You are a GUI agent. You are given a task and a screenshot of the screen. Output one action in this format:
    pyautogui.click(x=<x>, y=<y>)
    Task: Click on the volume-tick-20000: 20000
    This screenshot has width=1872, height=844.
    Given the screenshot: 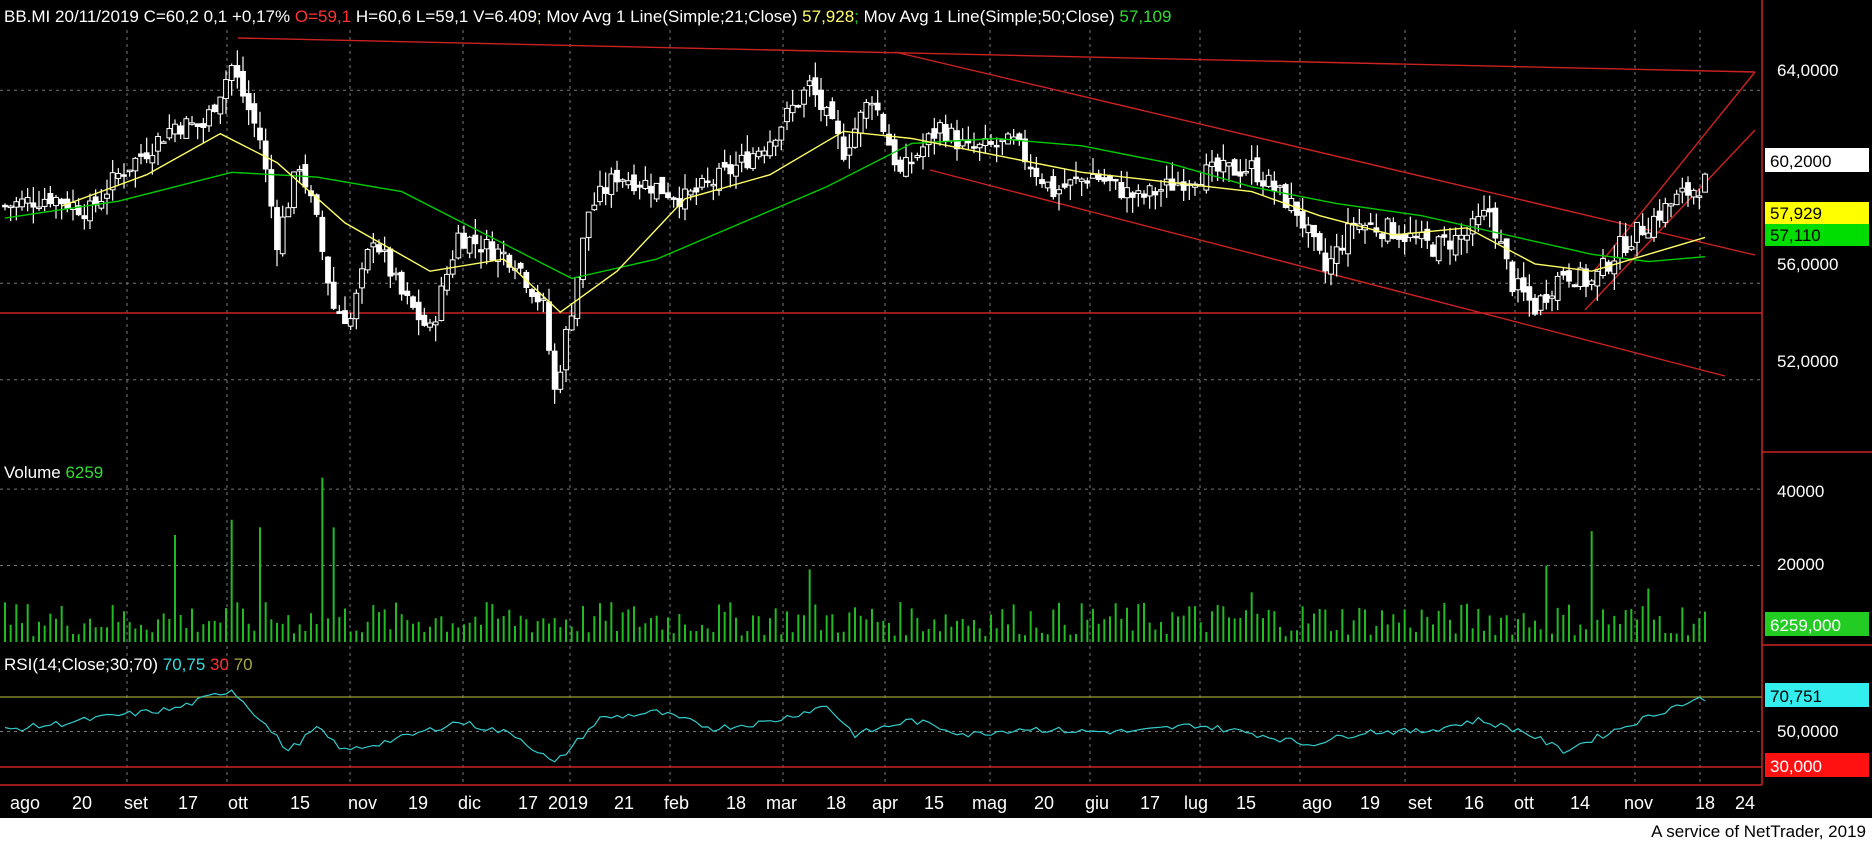 What is the action you would take?
    pyautogui.click(x=1800, y=564)
    